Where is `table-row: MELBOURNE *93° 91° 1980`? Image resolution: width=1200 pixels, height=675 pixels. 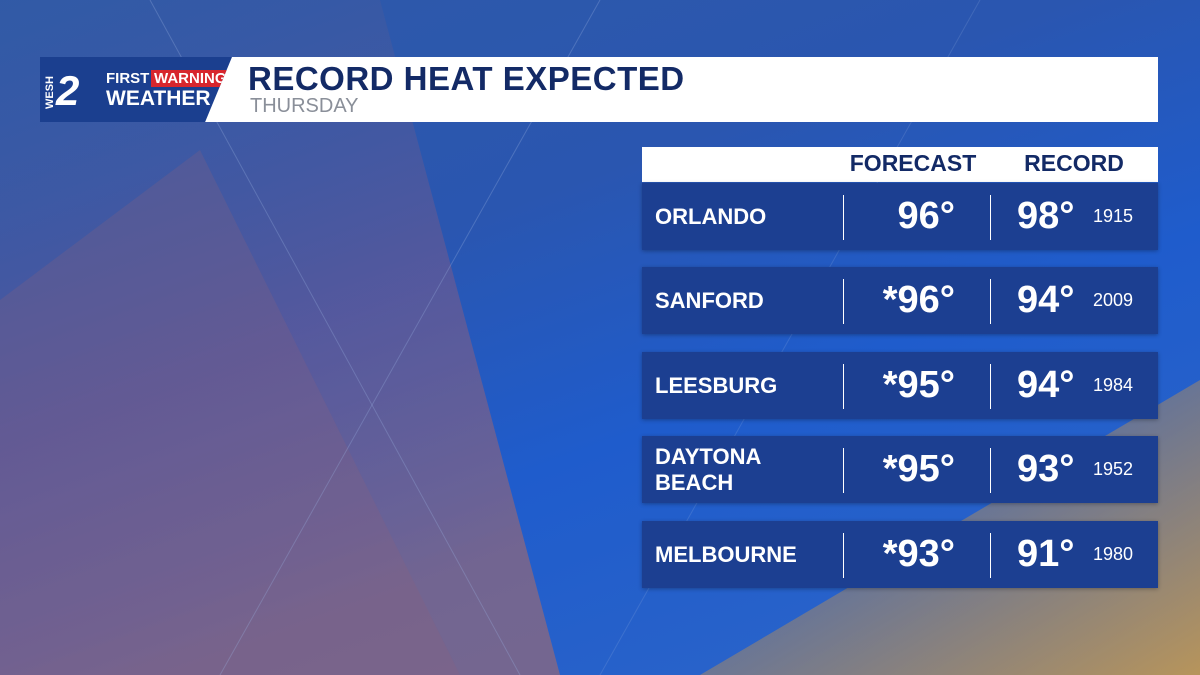 table-row: MELBOURNE *93° 91° 1980 is located at coordinates (900, 554).